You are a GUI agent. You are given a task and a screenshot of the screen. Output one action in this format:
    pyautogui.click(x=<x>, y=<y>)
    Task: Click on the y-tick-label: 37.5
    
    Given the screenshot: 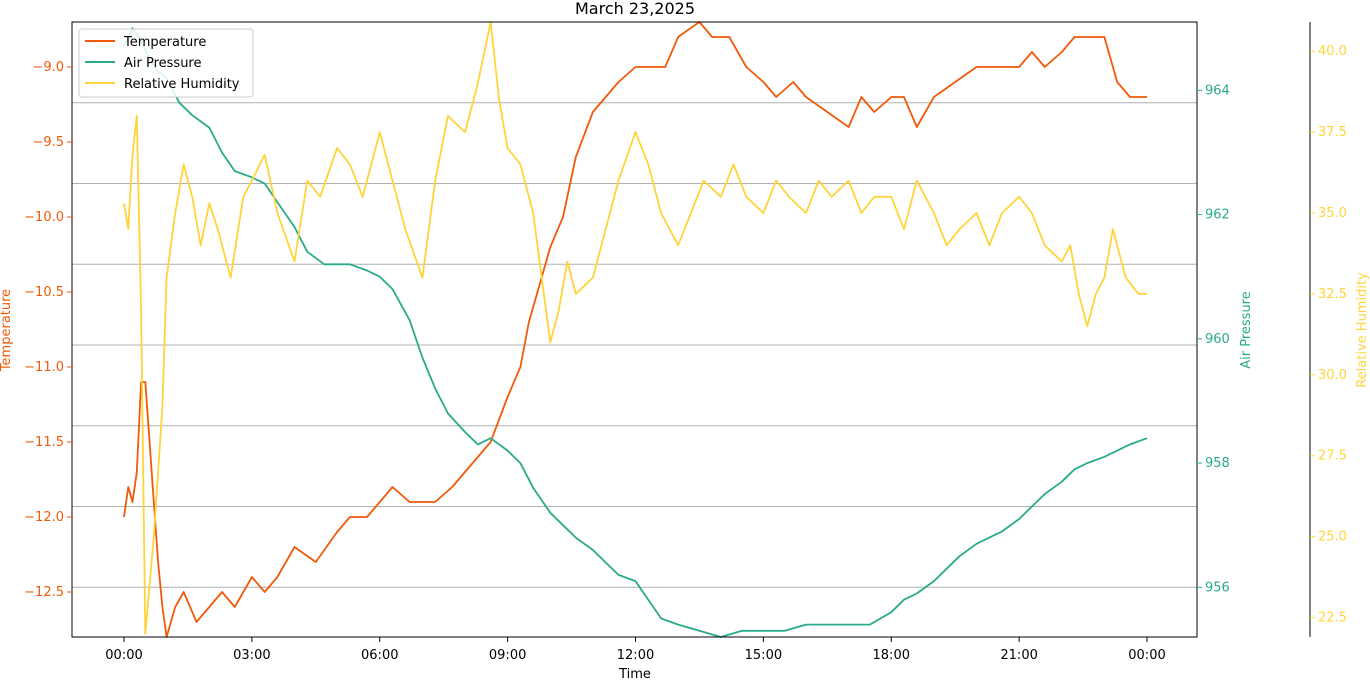 What is the action you would take?
    pyautogui.click(x=1332, y=132)
    